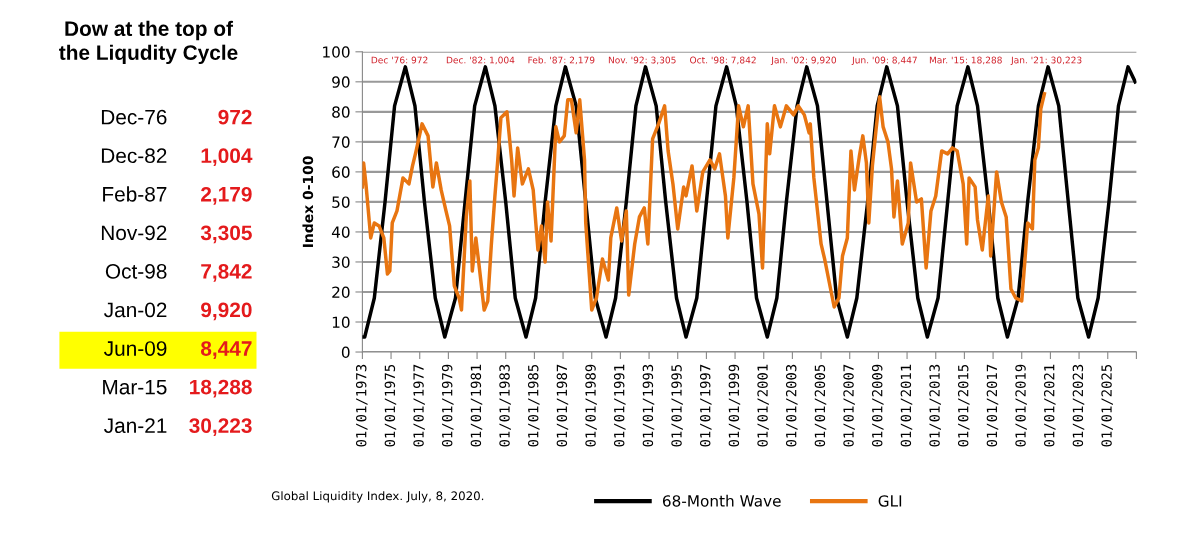  What do you see at coordinates (963, 405) in the screenshot?
I see `x-tick-label: 01/01/2015` at bounding box center [963, 405].